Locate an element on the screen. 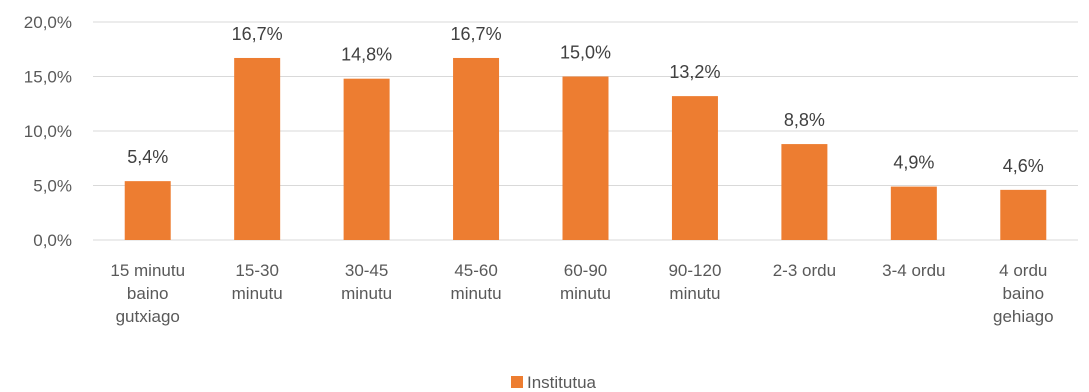  x-tick-label: 30-45 minutu is located at coordinates (366, 282).